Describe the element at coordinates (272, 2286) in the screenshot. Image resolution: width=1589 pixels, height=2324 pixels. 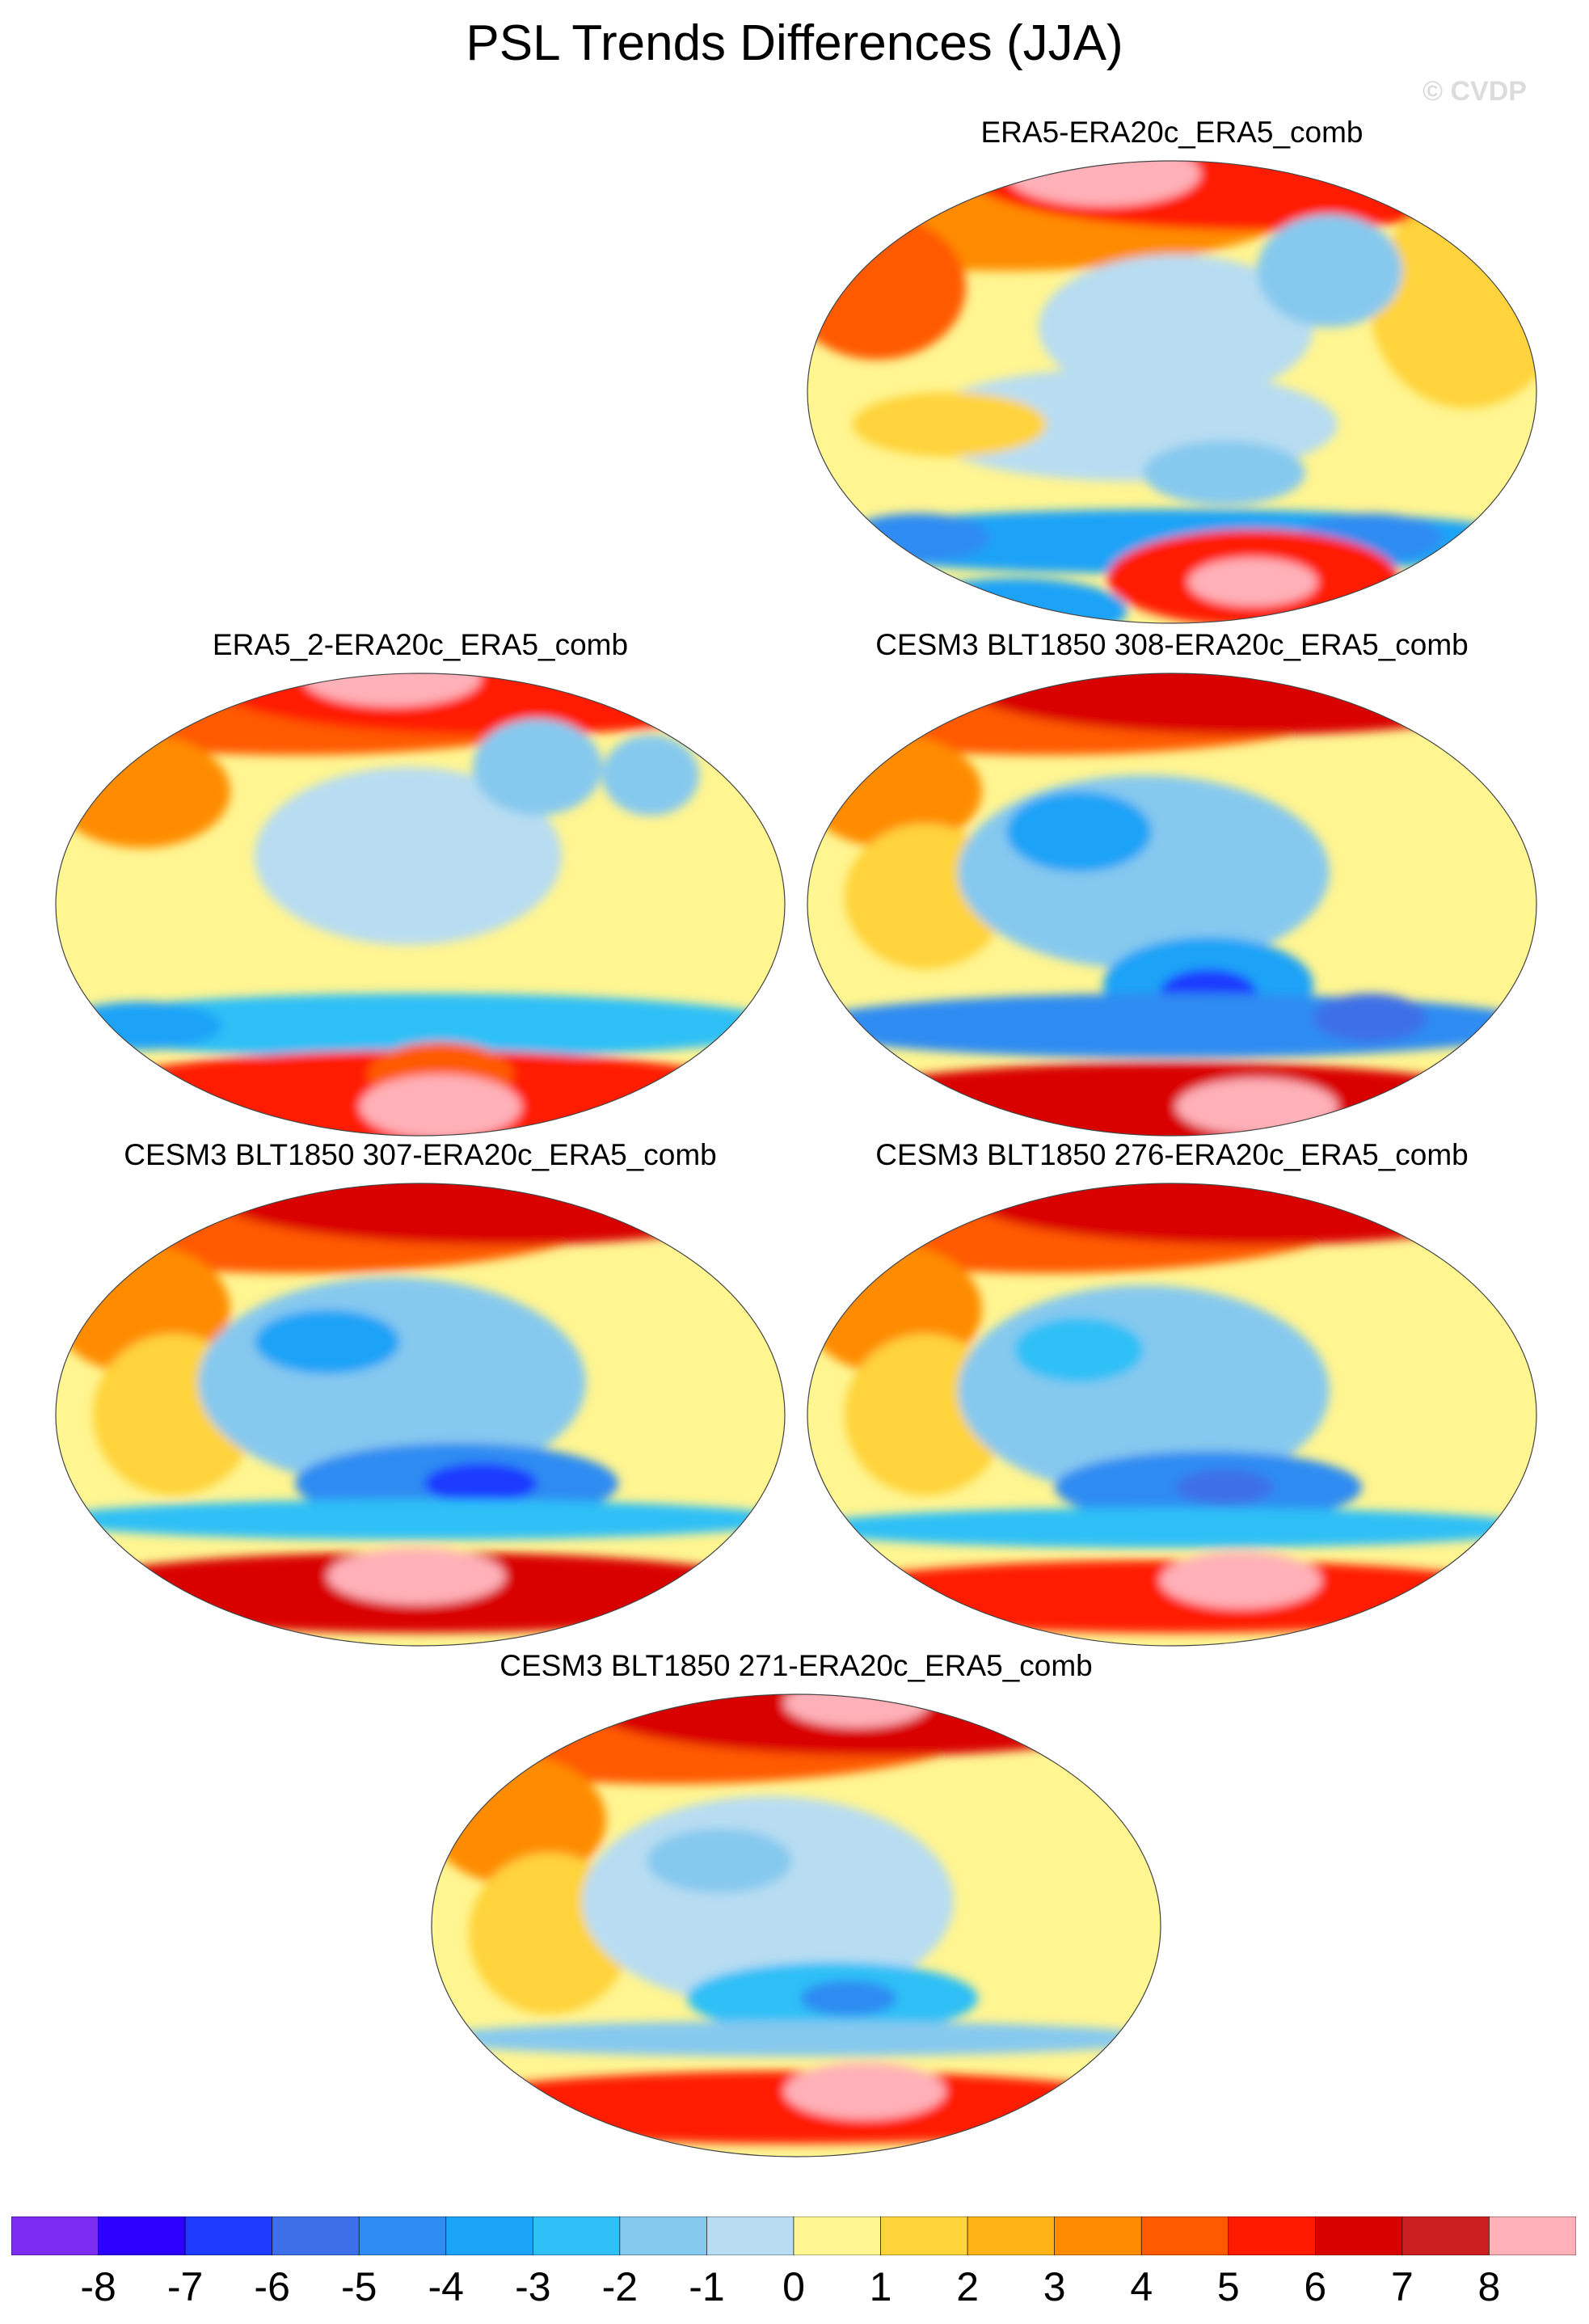
I see `colorbar-tick-label: -6` at that location.